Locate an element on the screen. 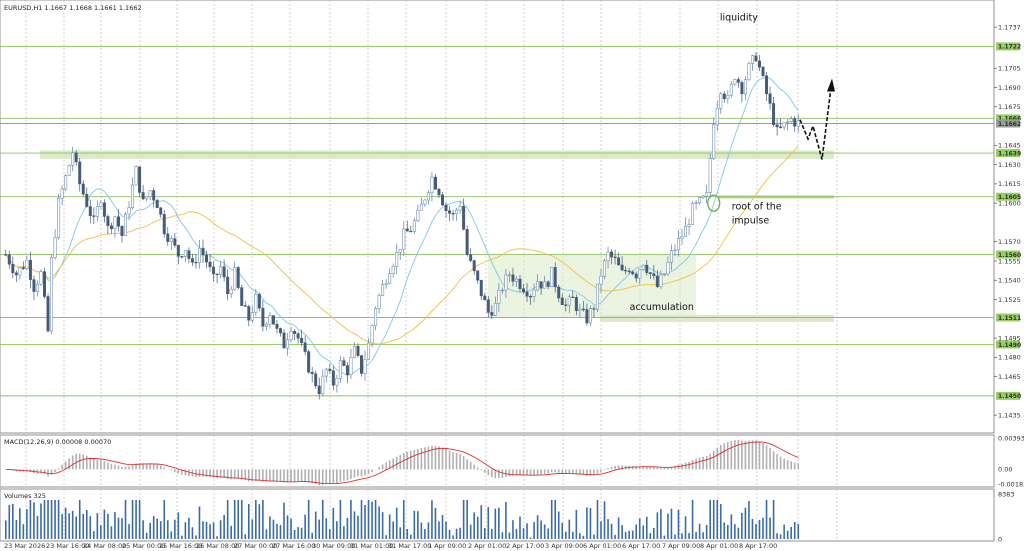 The image size is (1024, 551). price-tick-label: 1.1495 is located at coordinates (1009, 338).